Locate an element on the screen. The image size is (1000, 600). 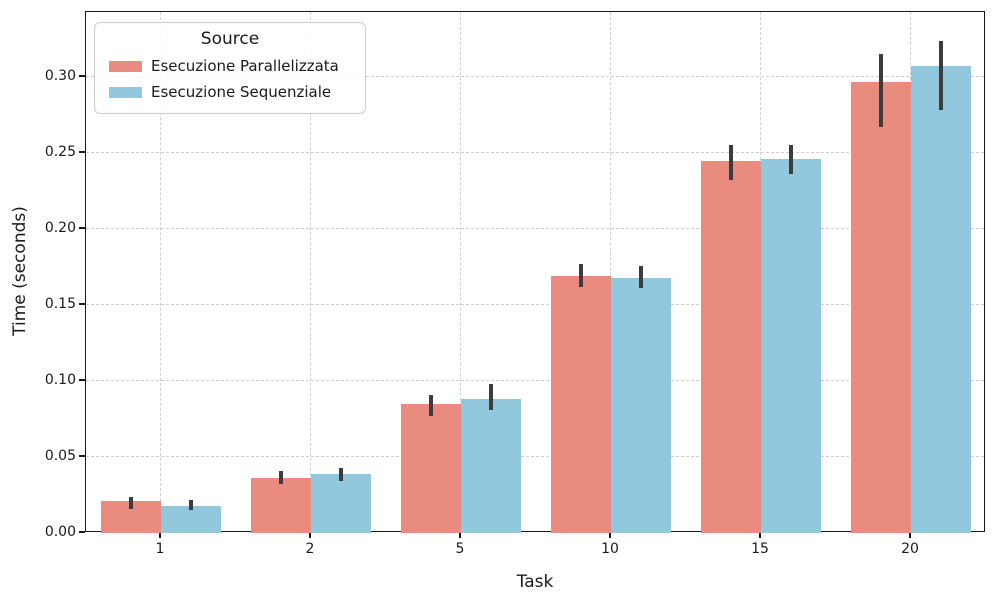
y-tick-label: 0.10 is located at coordinates (60, 380).